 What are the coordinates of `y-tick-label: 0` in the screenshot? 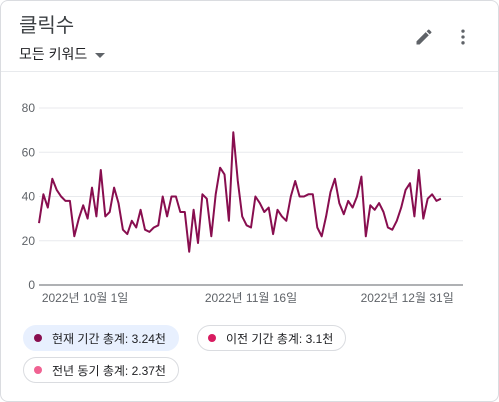 It's located at (31, 285).